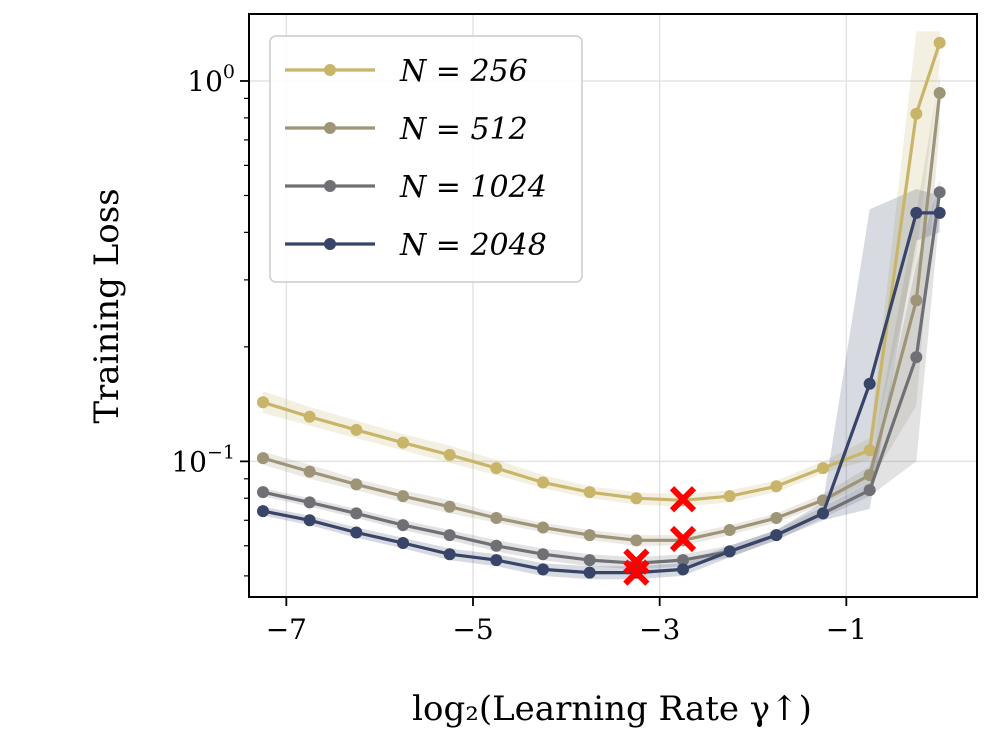 This screenshot has height=751, width=996. What do you see at coordinates (612, 709) in the screenshot?
I see `x-axis-title: log₂(Learning Rate γ↑)` at bounding box center [612, 709].